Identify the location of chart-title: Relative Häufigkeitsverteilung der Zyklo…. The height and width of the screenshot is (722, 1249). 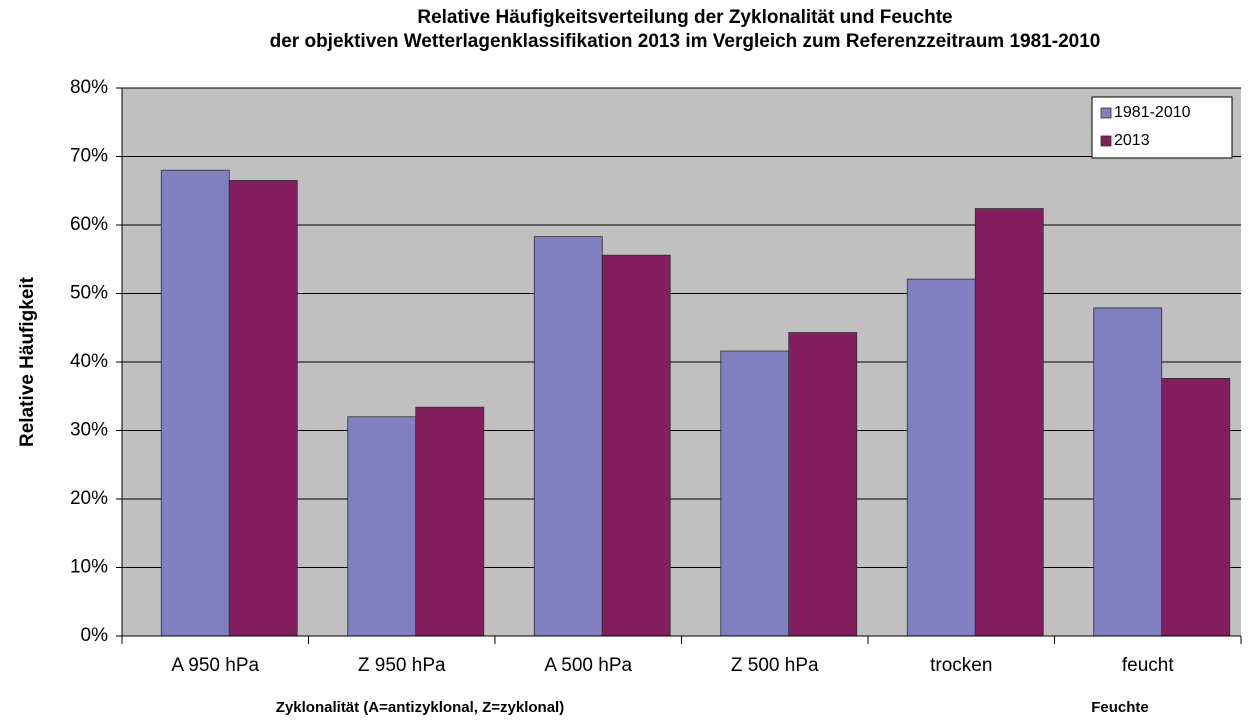
(684, 17).